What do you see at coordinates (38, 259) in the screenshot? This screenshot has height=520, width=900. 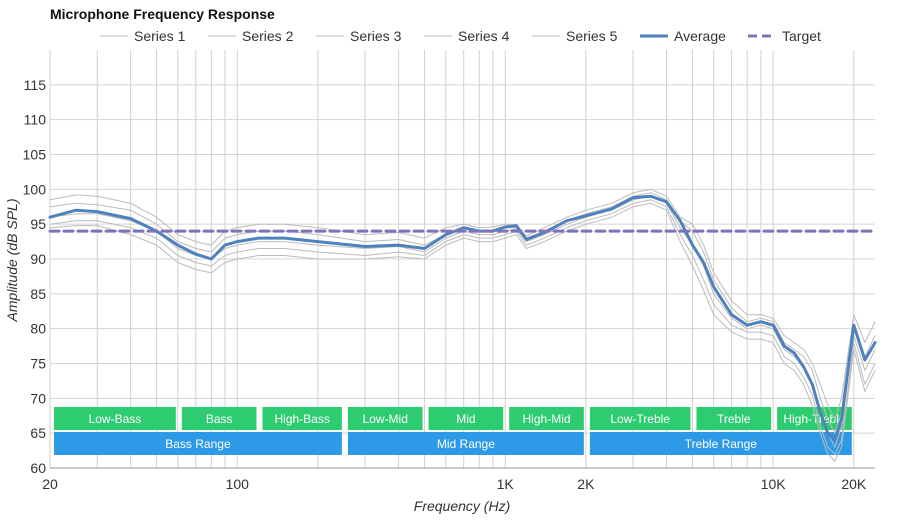 I see `y-tick-label: 90` at bounding box center [38, 259].